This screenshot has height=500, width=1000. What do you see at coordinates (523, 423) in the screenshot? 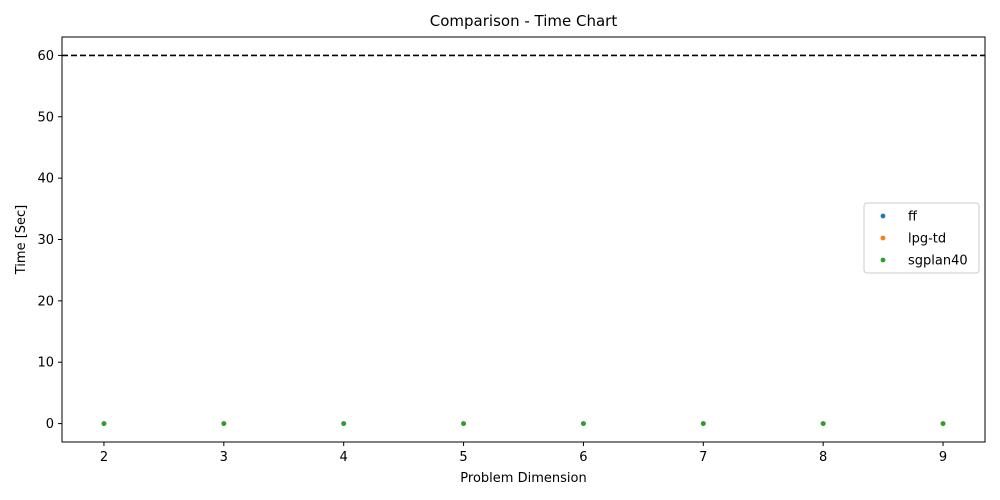
I see `data-points` at bounding box center [523, 423].